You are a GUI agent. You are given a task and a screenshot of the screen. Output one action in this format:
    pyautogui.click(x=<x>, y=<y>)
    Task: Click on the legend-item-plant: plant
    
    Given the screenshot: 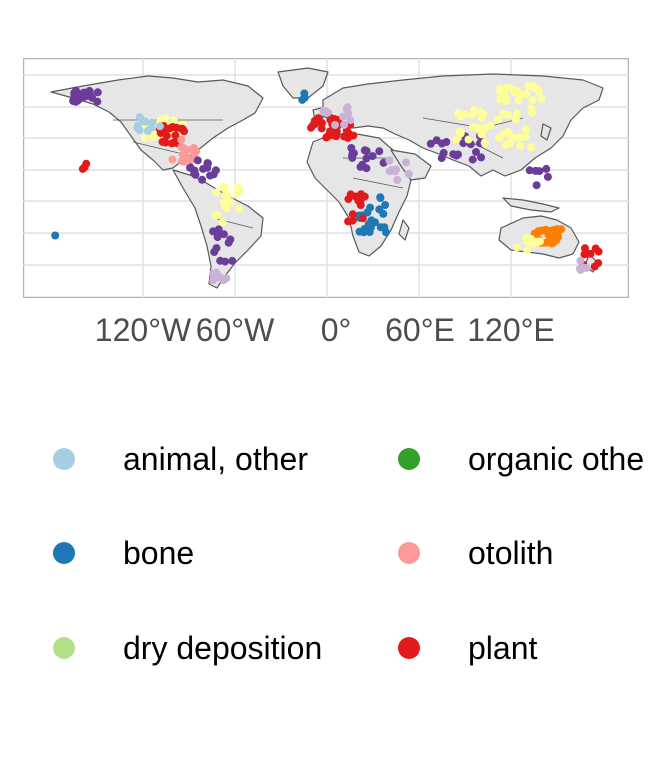 What is the action you would take?
    pyautogui.click(x=467, y=648)
    